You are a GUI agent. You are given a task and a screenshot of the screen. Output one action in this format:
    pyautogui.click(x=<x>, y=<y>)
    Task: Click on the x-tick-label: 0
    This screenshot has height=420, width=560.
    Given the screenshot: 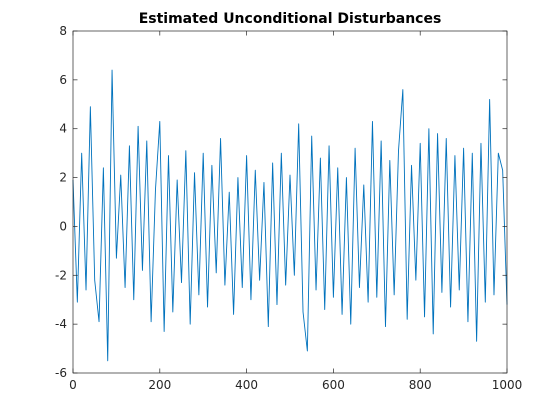 What is the action you would take?
    pyautogui.click(x=73, y=385)
    